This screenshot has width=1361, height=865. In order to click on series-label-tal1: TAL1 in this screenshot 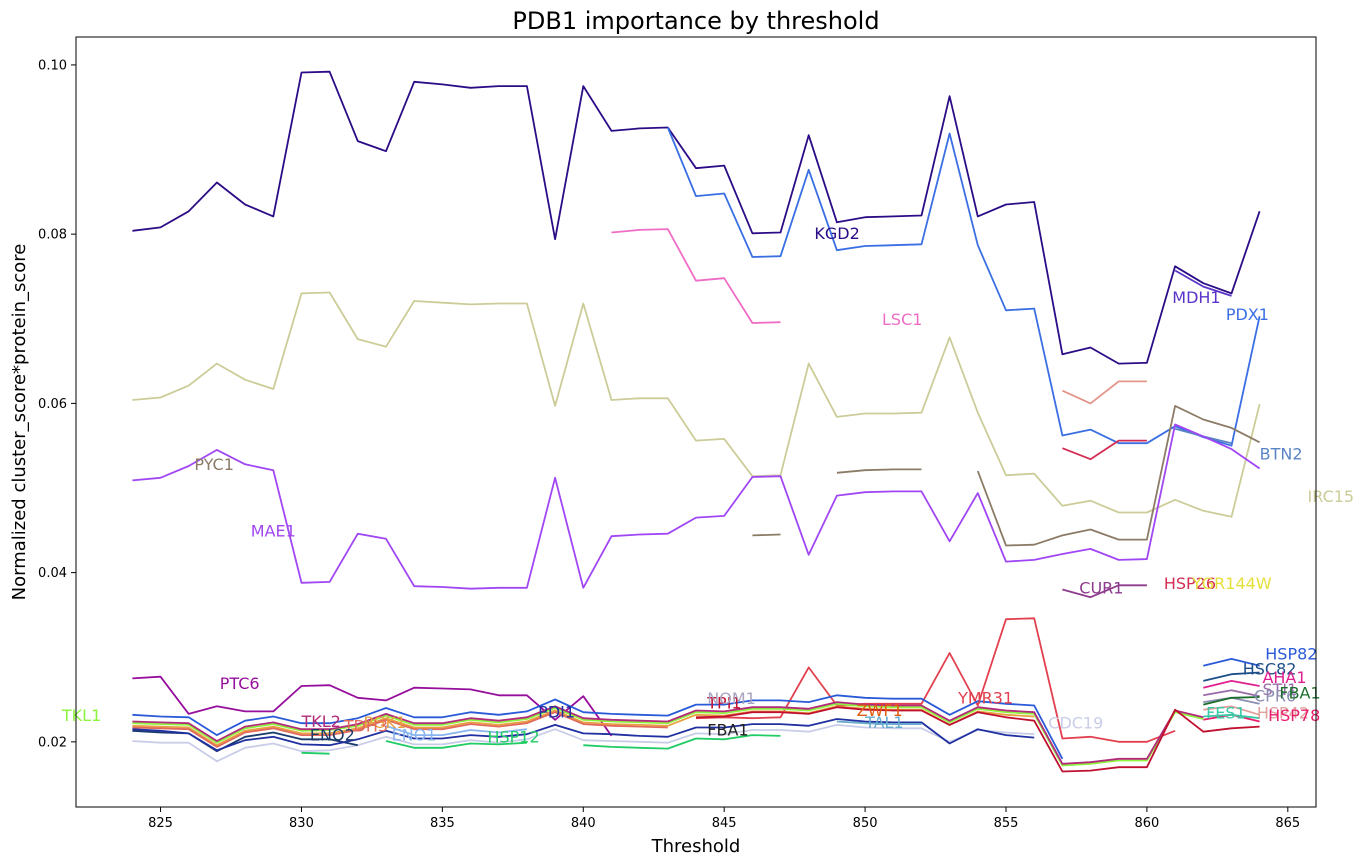, I will do `click(884, 722)`.